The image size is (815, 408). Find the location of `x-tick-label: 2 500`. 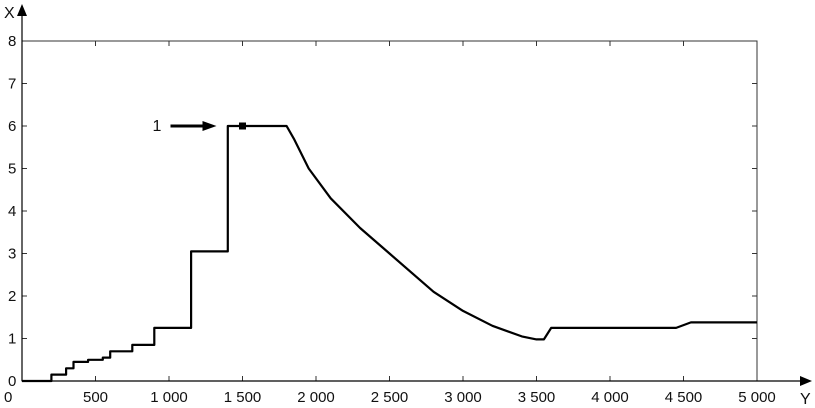

x-tick-label: 2 500 is located at coordinates (390, 397).